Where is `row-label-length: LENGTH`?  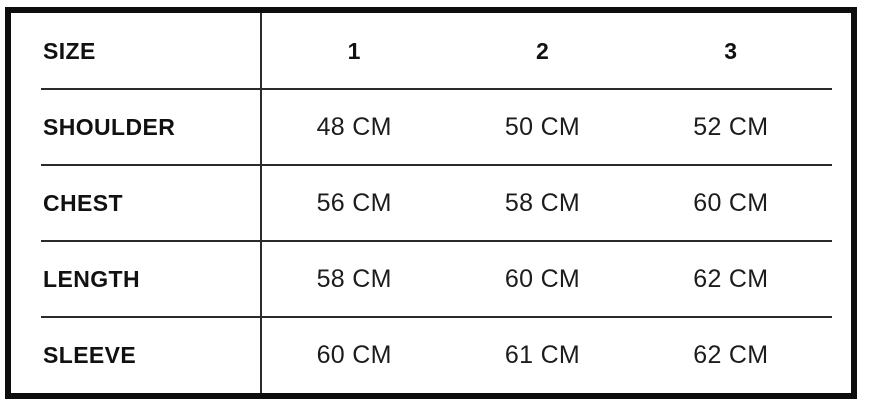 row-label-length: LENGTH is located at coordinates (91, 278).